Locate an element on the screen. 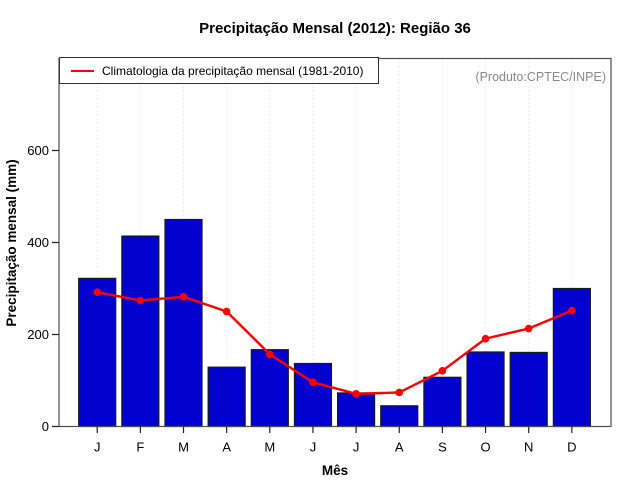 The height and width of the screenshot is (500, 640). bar-j6 is located at coordinates (356, 410).